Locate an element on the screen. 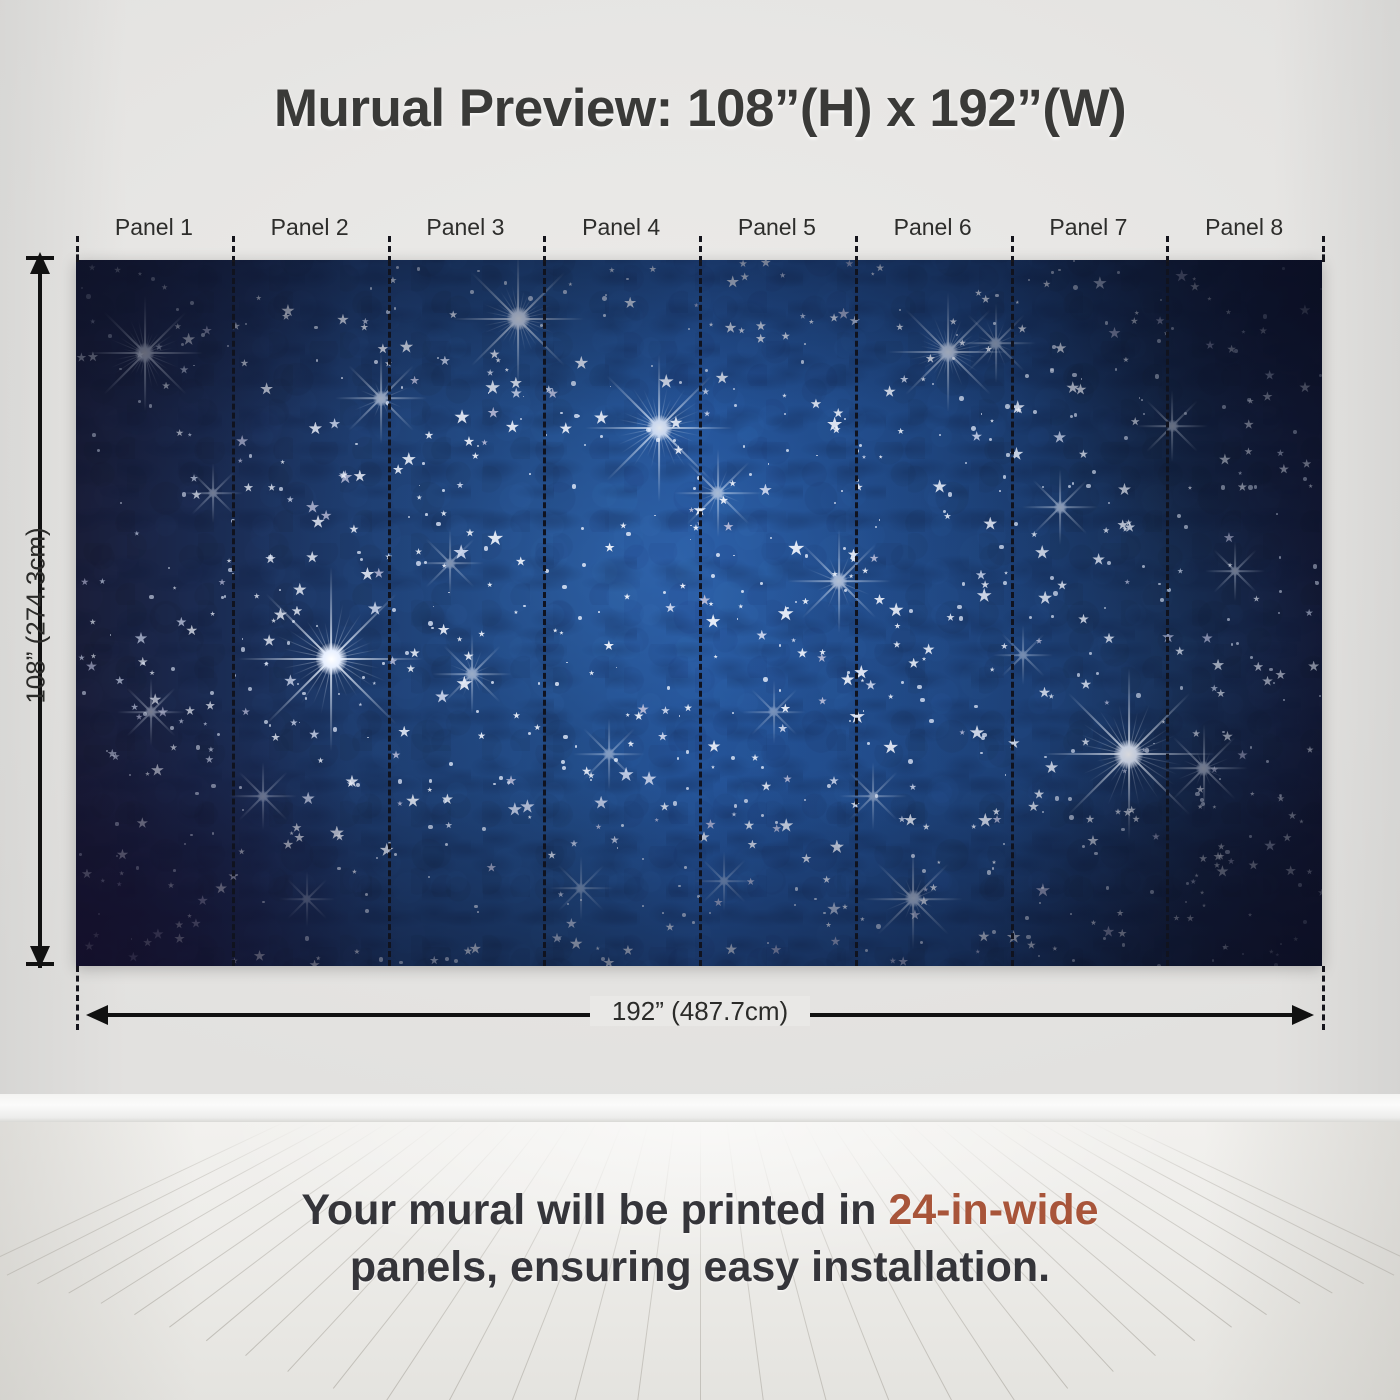 This screenshot has height=1400, width=1400. caption-line-1-text: Your mural will be printed in is located at coordinates (595, 1210).